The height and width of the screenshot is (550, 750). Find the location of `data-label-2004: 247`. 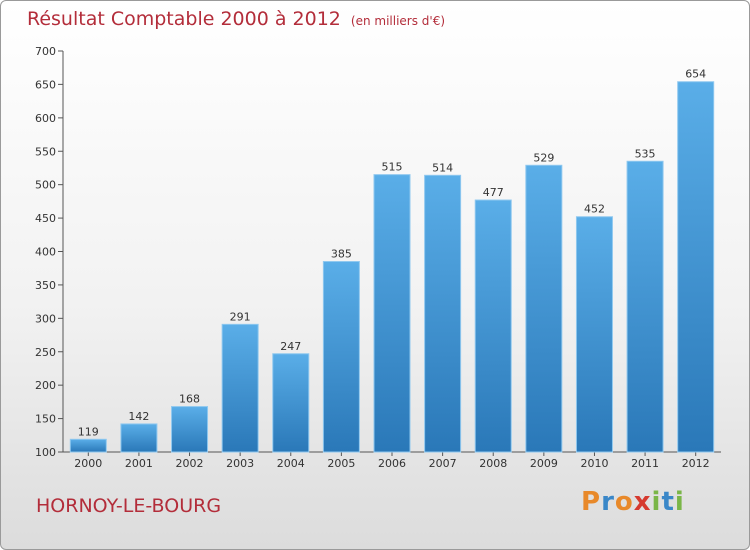

data-label-2004: 247 is located at coordinates (290, 346).